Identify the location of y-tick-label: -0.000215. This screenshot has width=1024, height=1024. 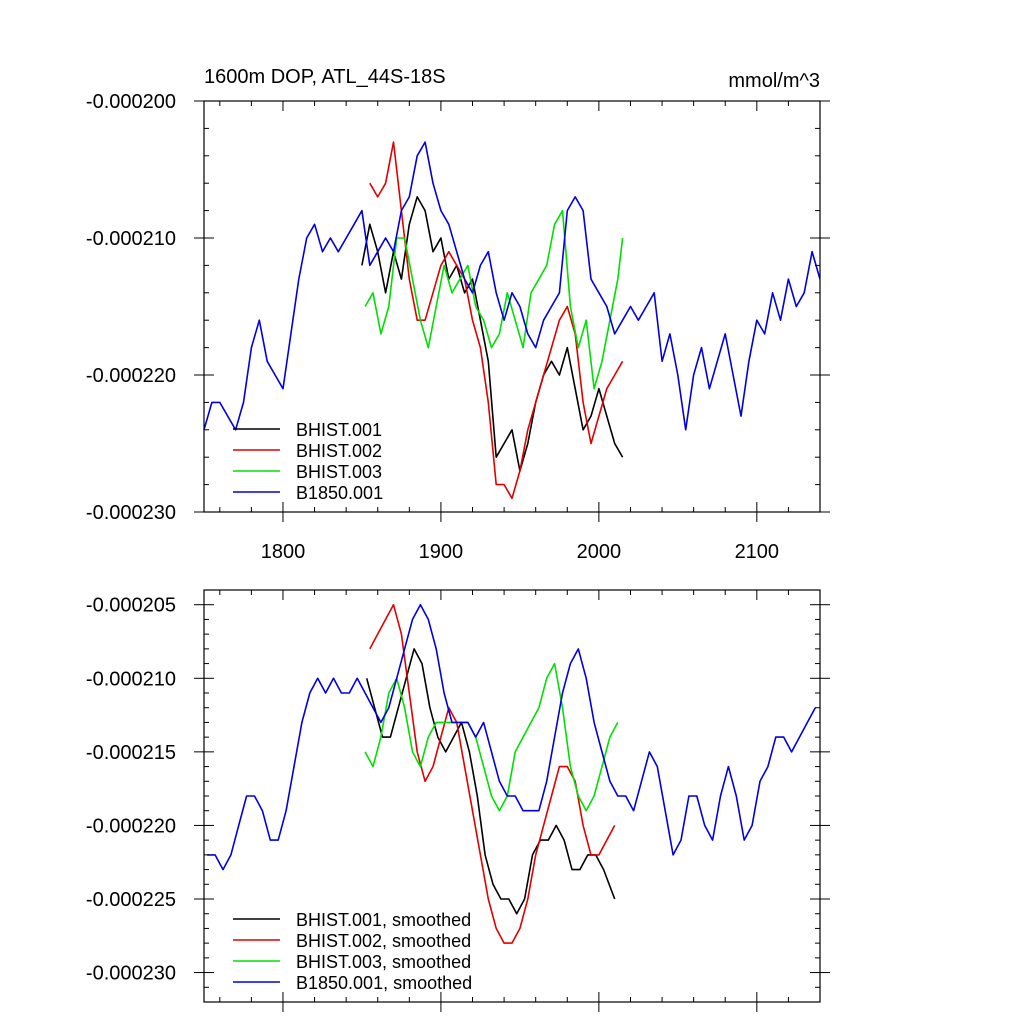
(131, 753).